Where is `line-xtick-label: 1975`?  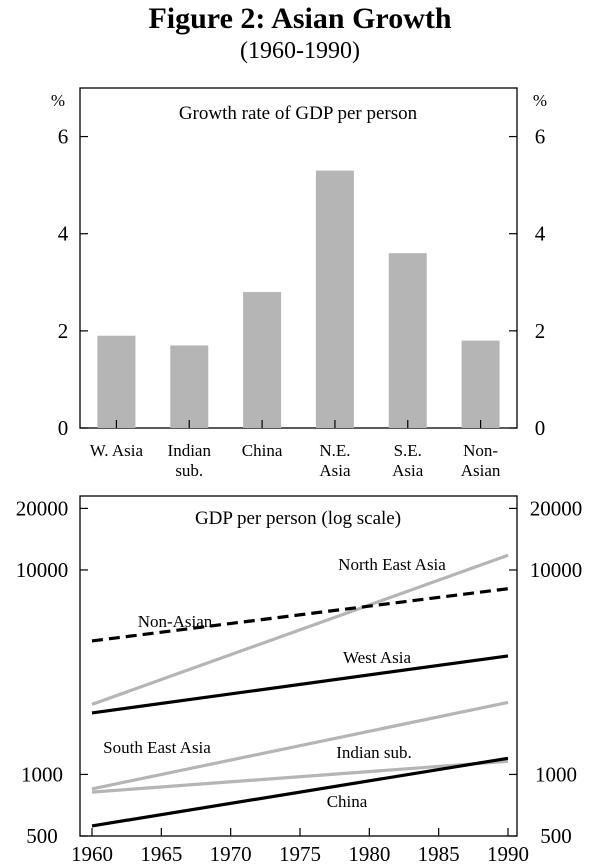
line-xtick-label: 1975 is located at coordinates (300, 853).